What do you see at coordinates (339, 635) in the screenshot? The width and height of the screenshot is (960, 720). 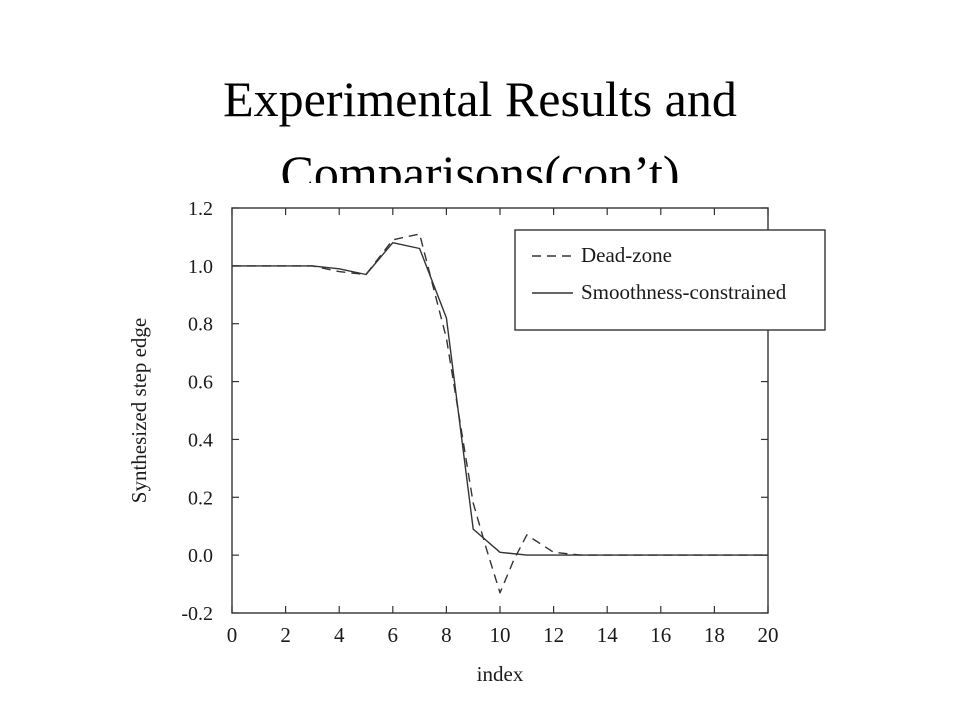 I see `x-tick-label: 4` at bounding box center [339, 635].